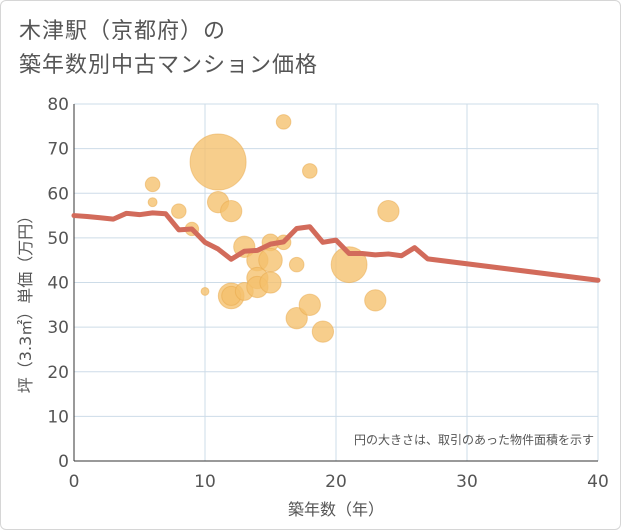  I want to click on y-tick-label: 10, so click(58, 417).